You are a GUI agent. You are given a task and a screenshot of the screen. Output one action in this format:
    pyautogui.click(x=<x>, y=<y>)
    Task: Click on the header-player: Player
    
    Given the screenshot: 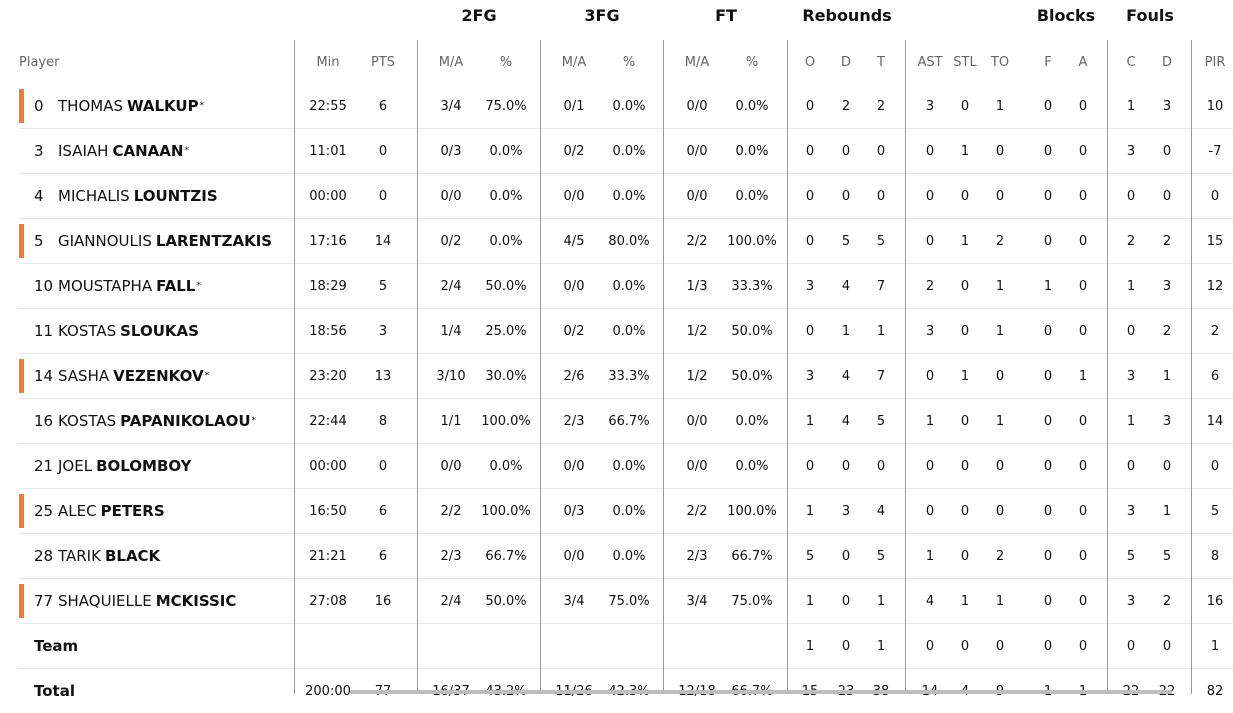 What is the action you would take?
    pyautogui.click(x=39, y=62)
    